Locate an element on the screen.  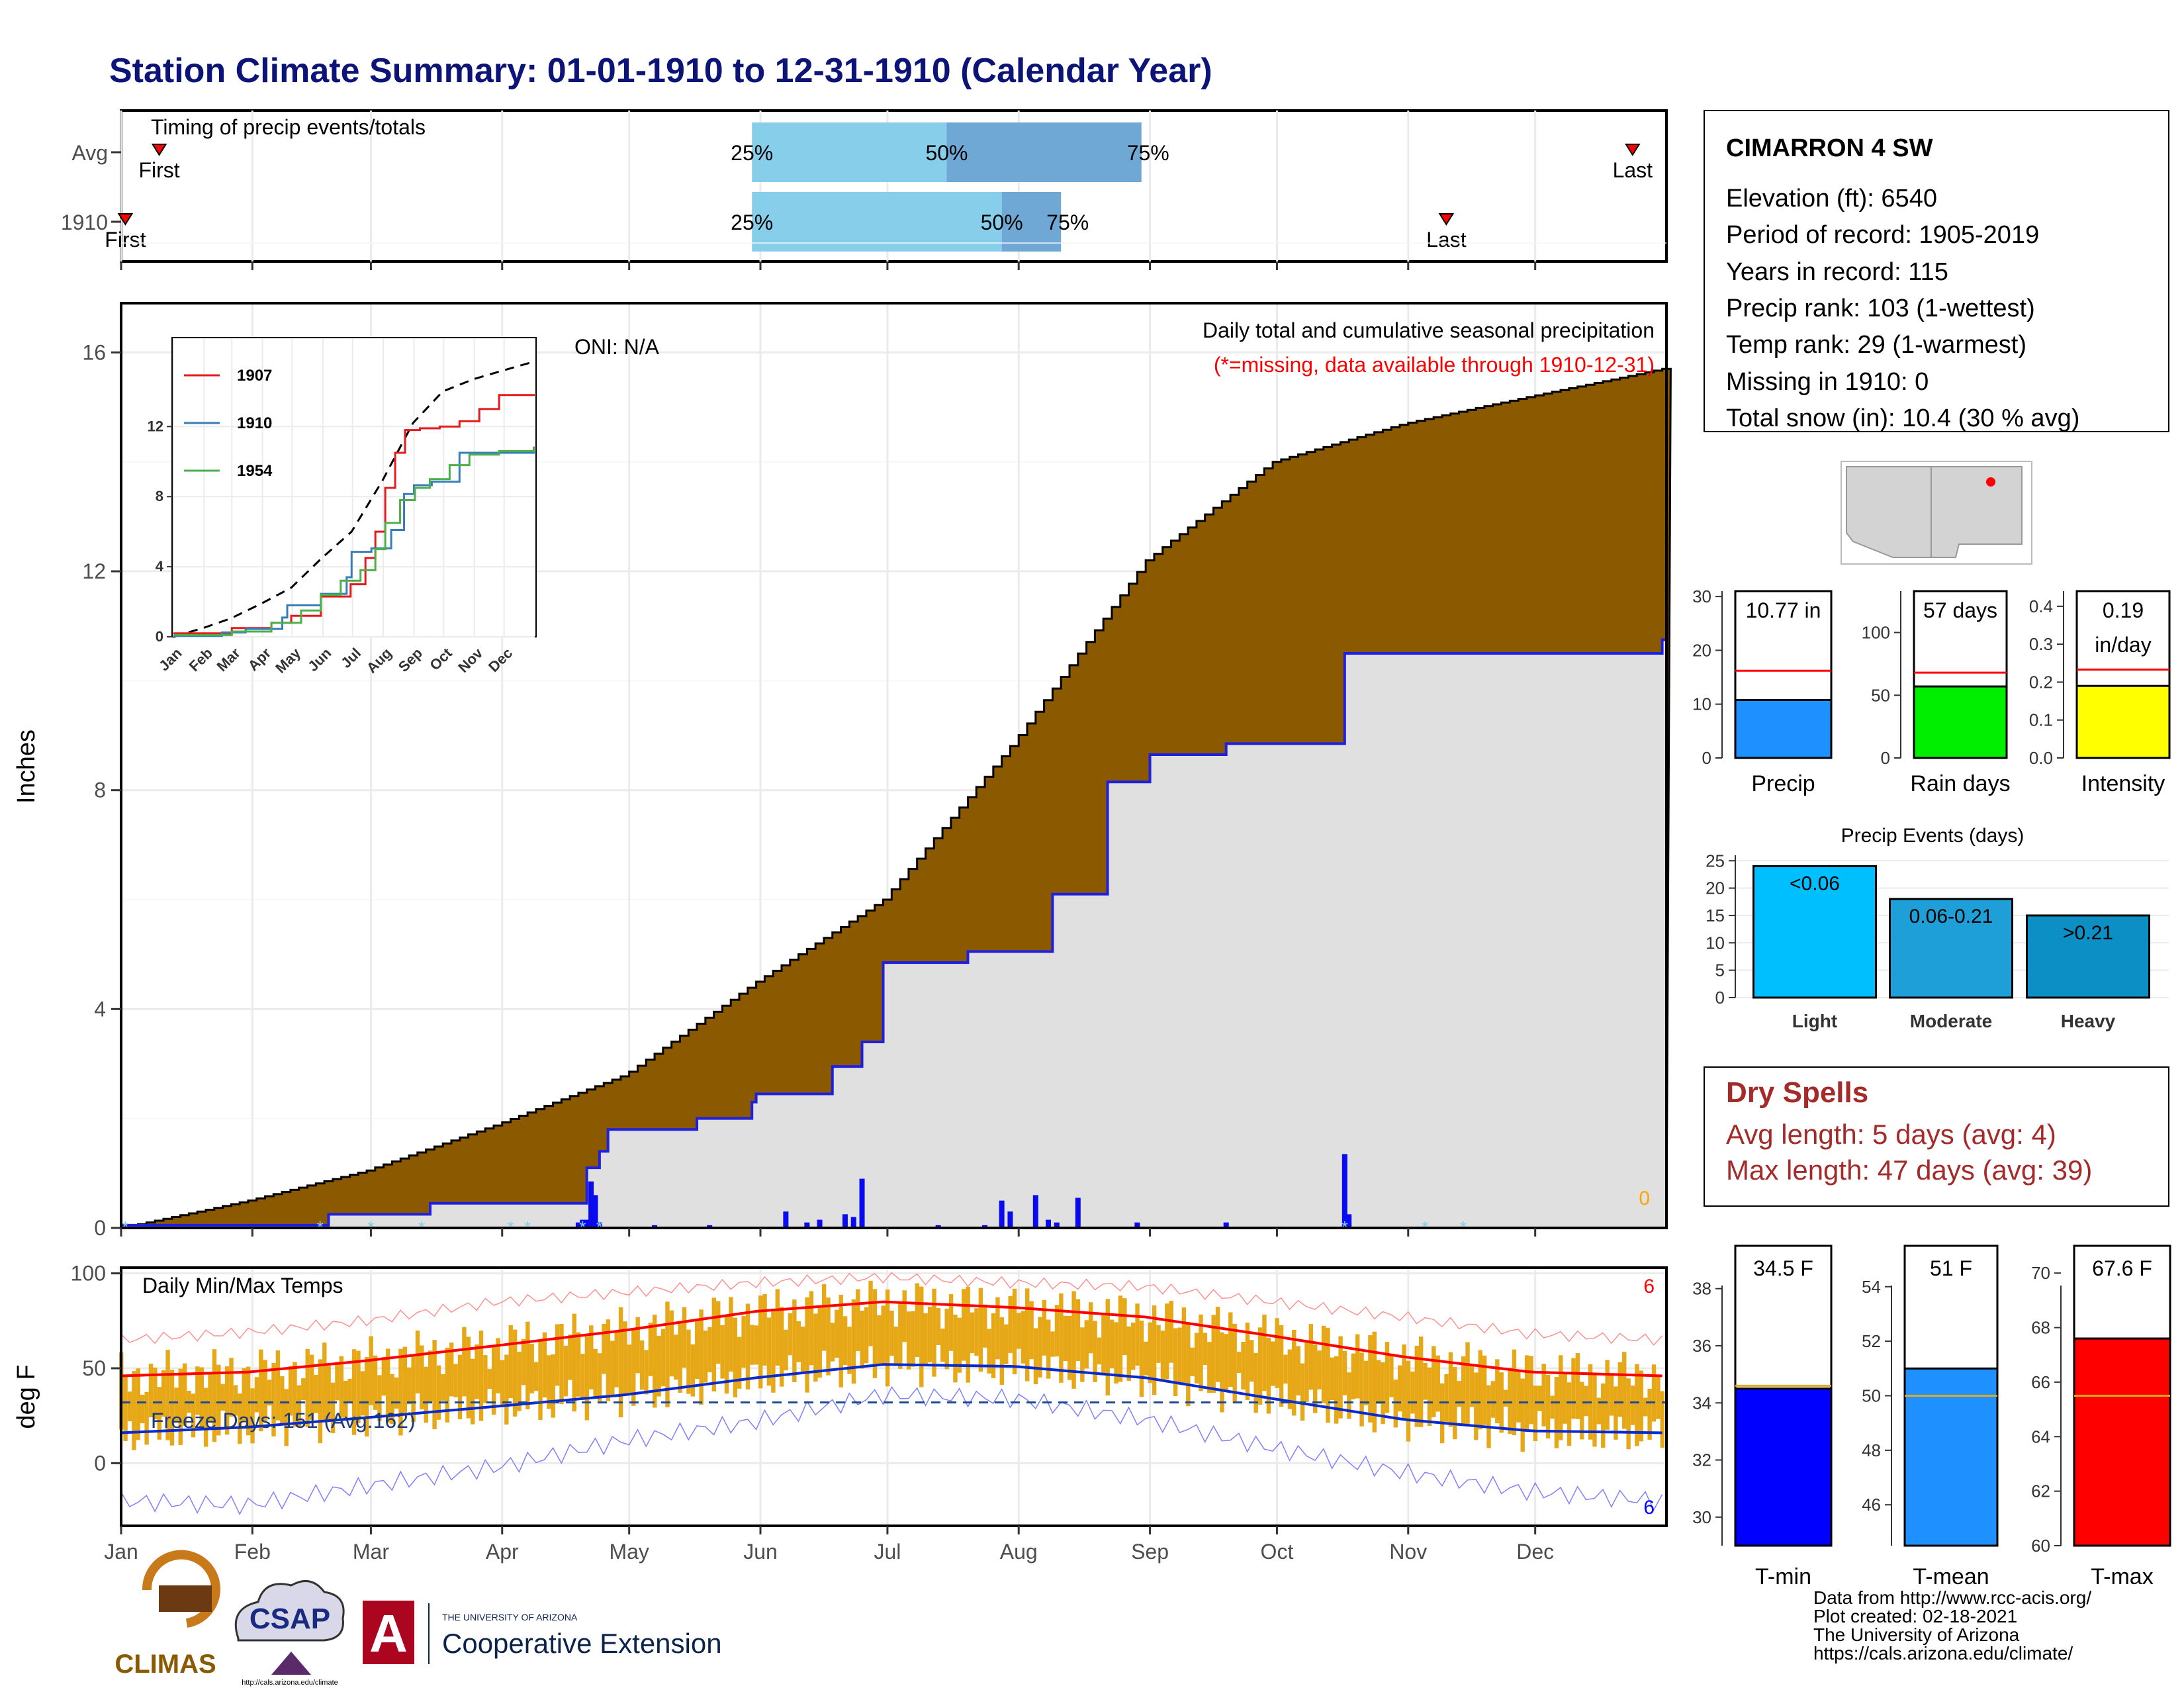
events-bar is located at coordinates (2088, 956).